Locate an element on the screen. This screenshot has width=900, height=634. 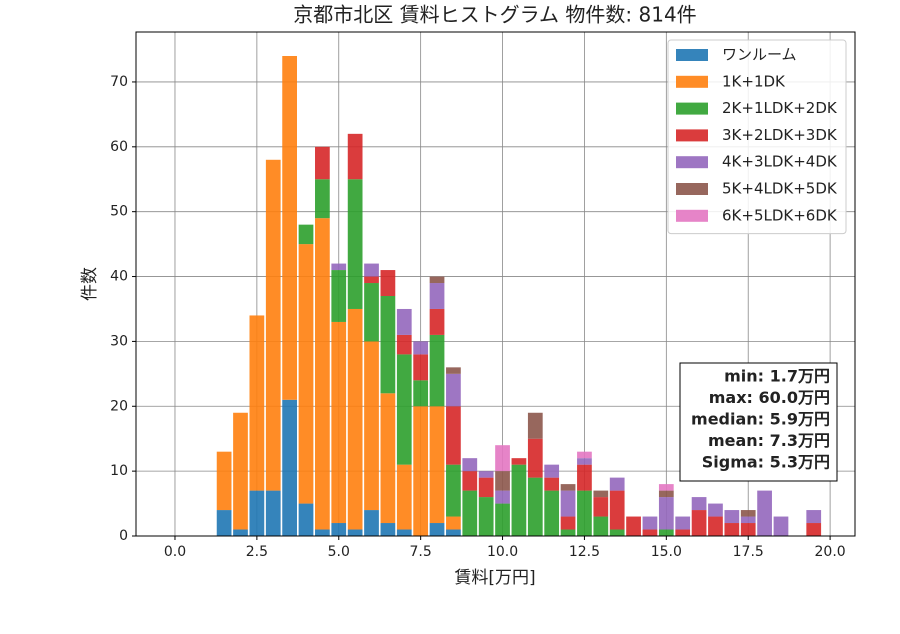
y-tick-label: 30 is located at coordinates (119, 341).